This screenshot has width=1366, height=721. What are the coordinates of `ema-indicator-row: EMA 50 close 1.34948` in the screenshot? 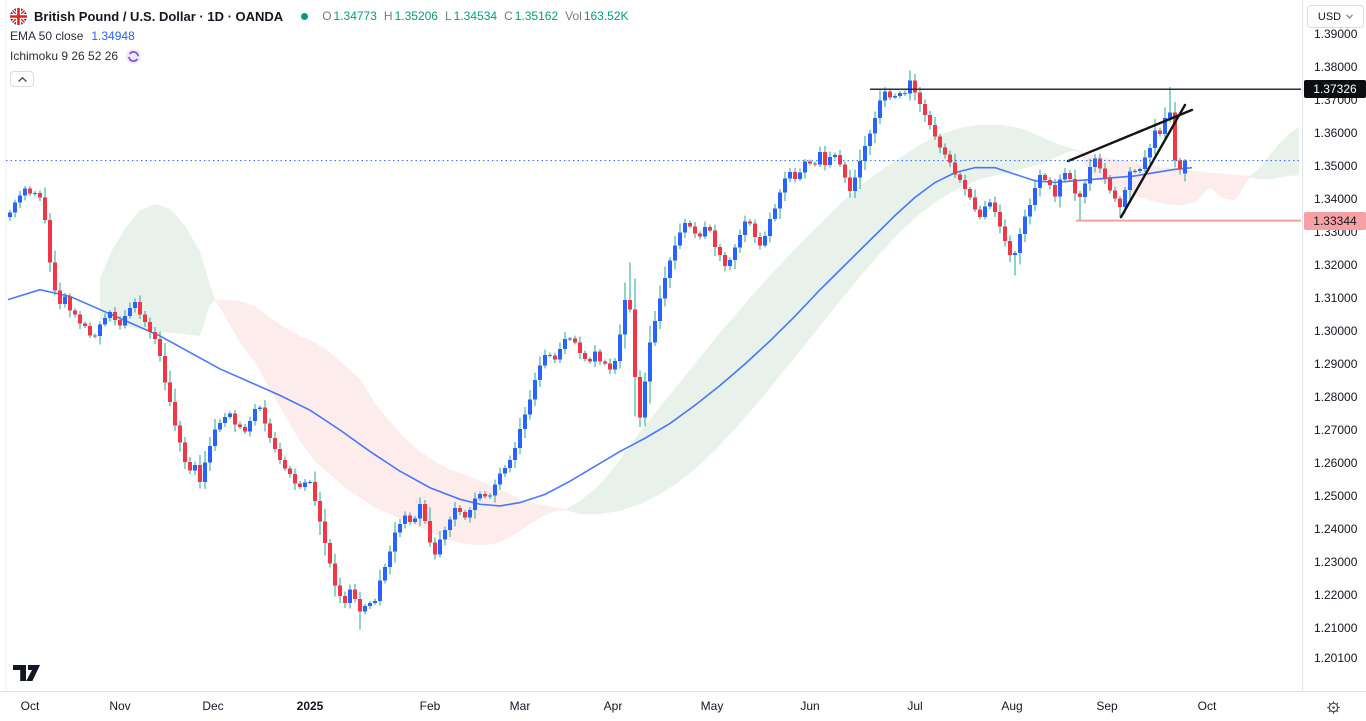 It's located at (323, 36).